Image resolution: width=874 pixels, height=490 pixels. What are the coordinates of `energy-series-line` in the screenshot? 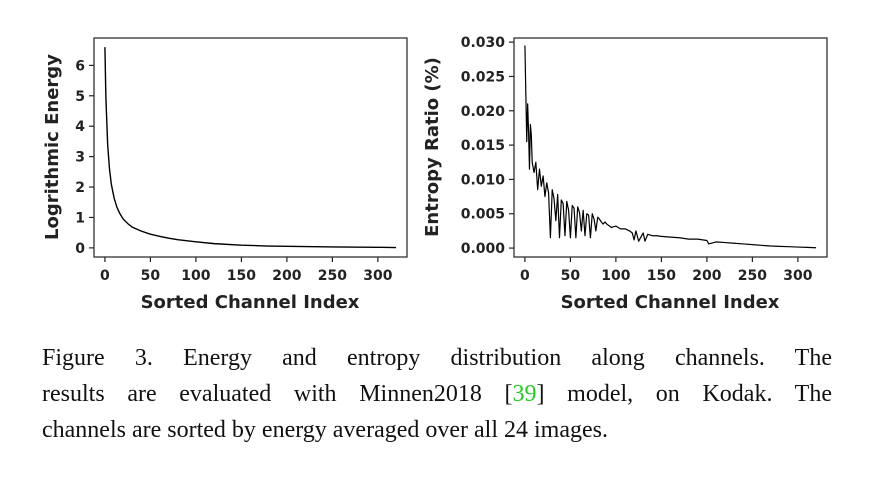 It's located at (250, 148).